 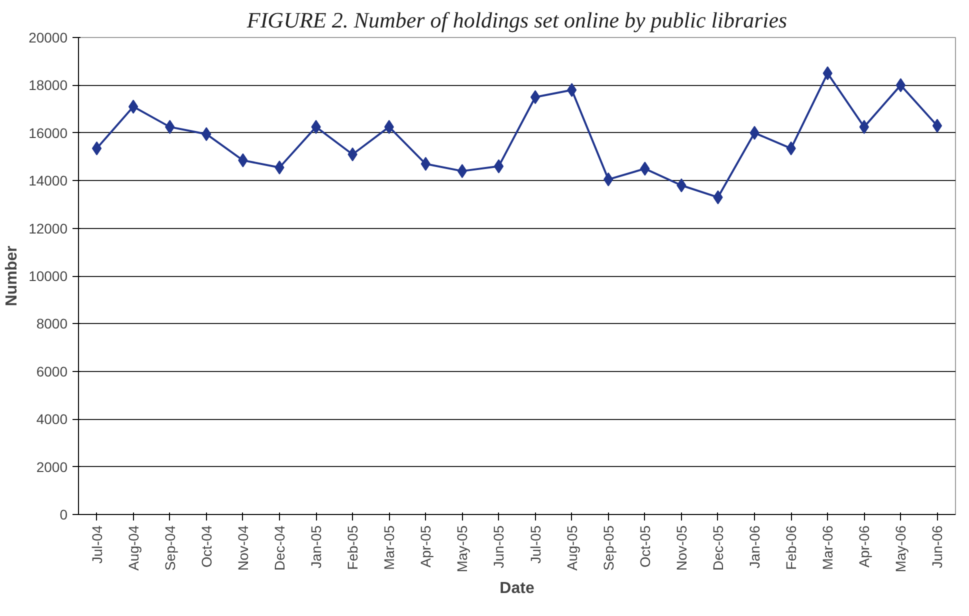 I want to click on x-tick-label: Aug-04, so click(x=133, y=548).